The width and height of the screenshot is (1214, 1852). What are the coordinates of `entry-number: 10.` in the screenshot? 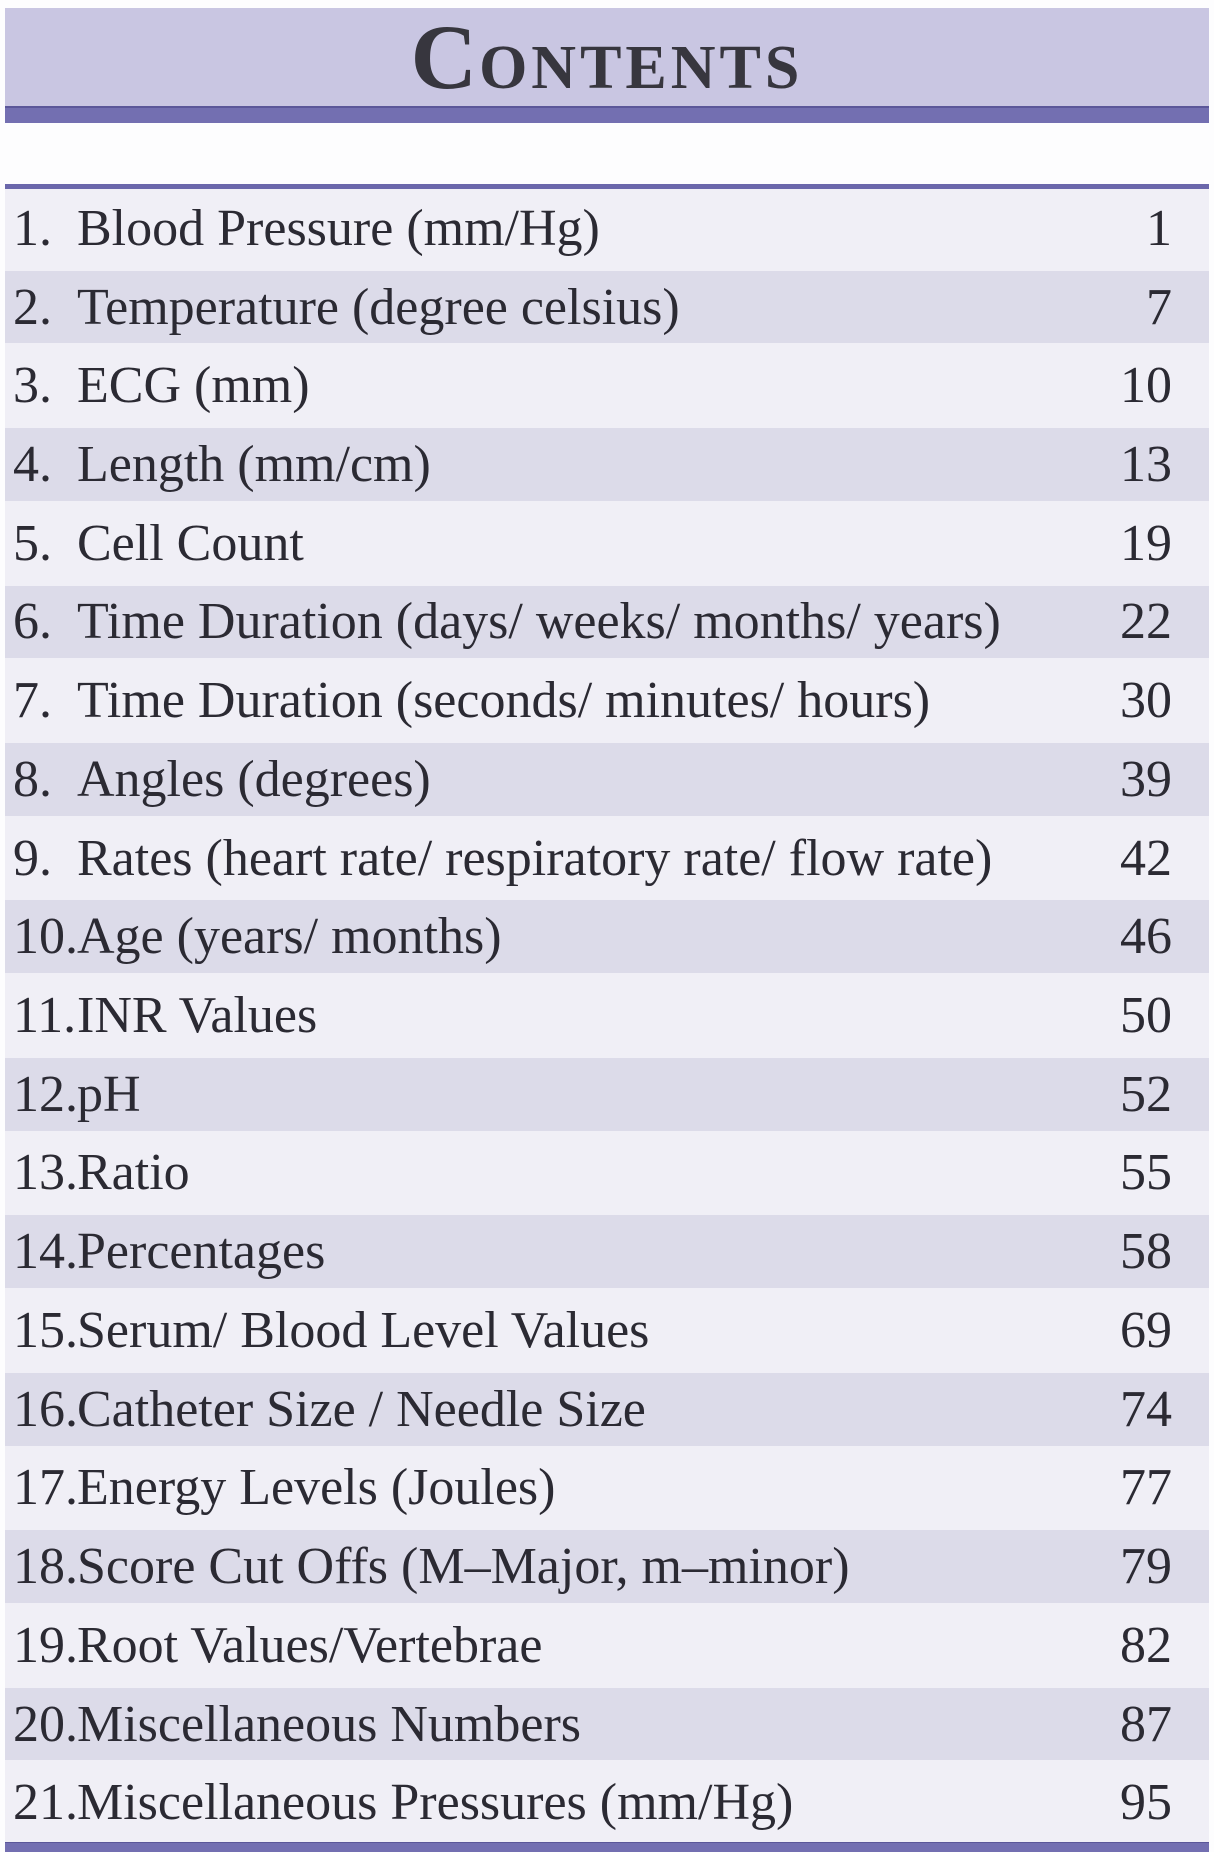 It's located at (45, 937).